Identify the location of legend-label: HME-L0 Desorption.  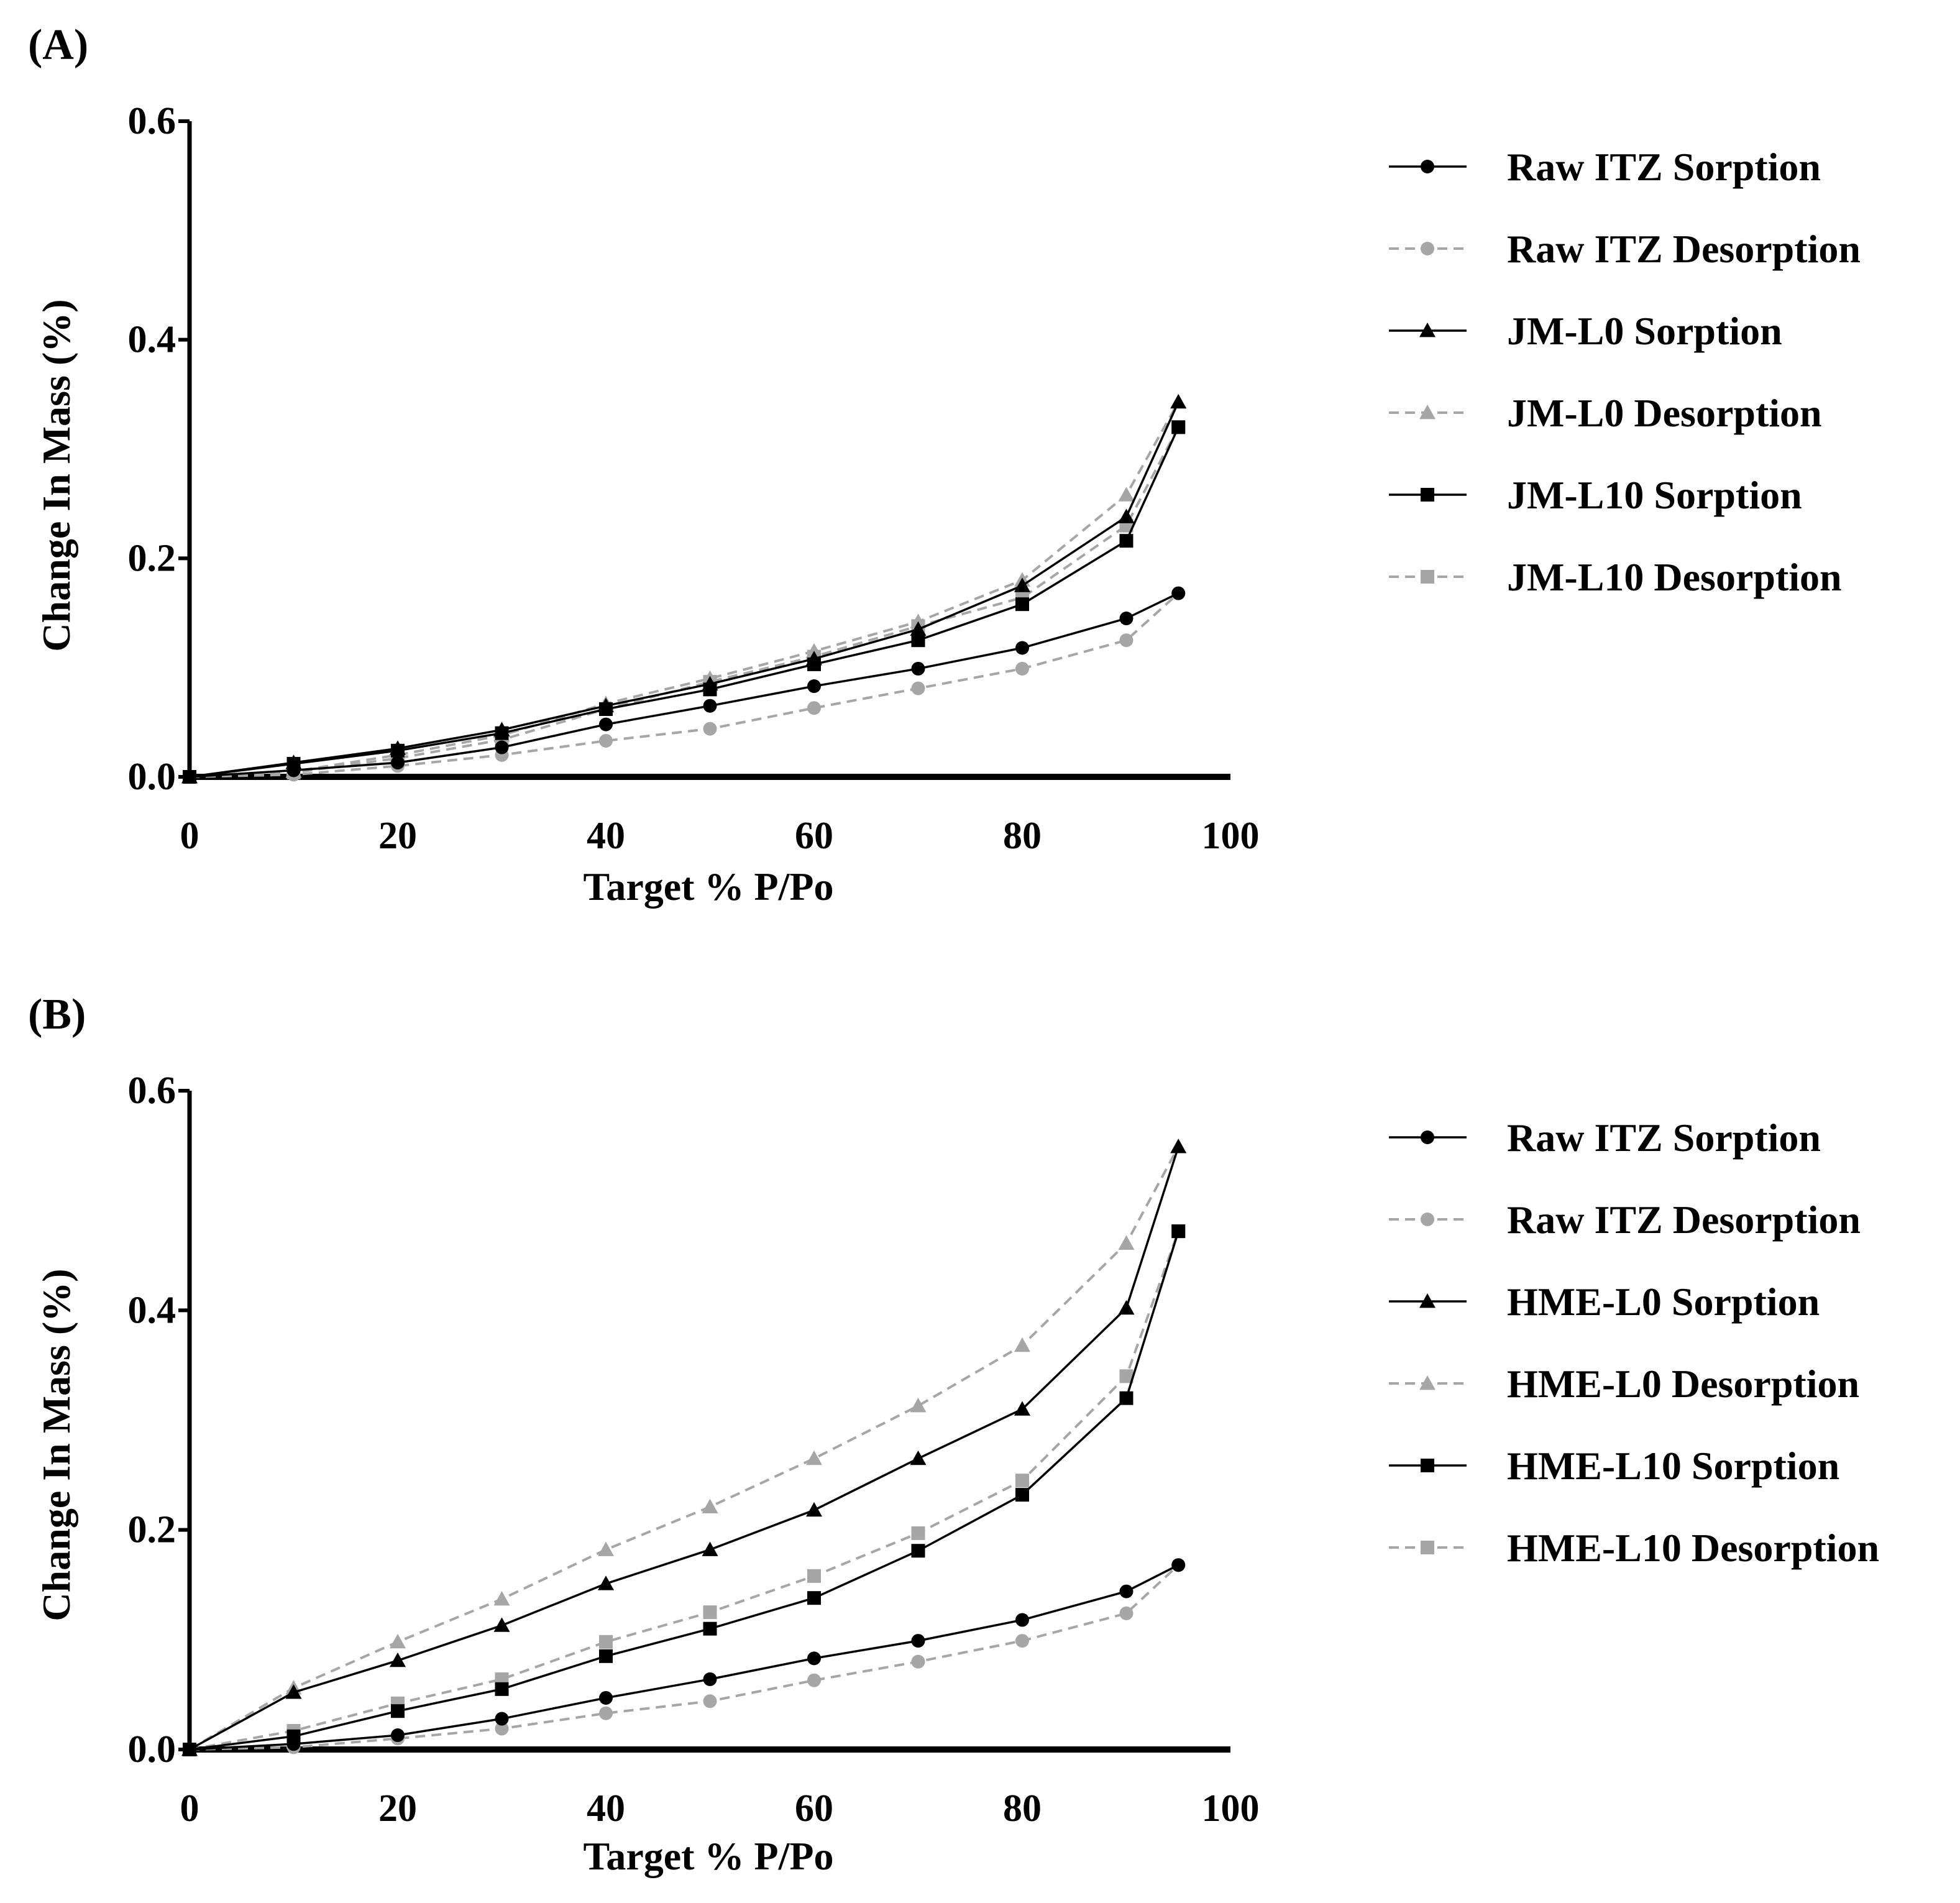
(1683, 1384).